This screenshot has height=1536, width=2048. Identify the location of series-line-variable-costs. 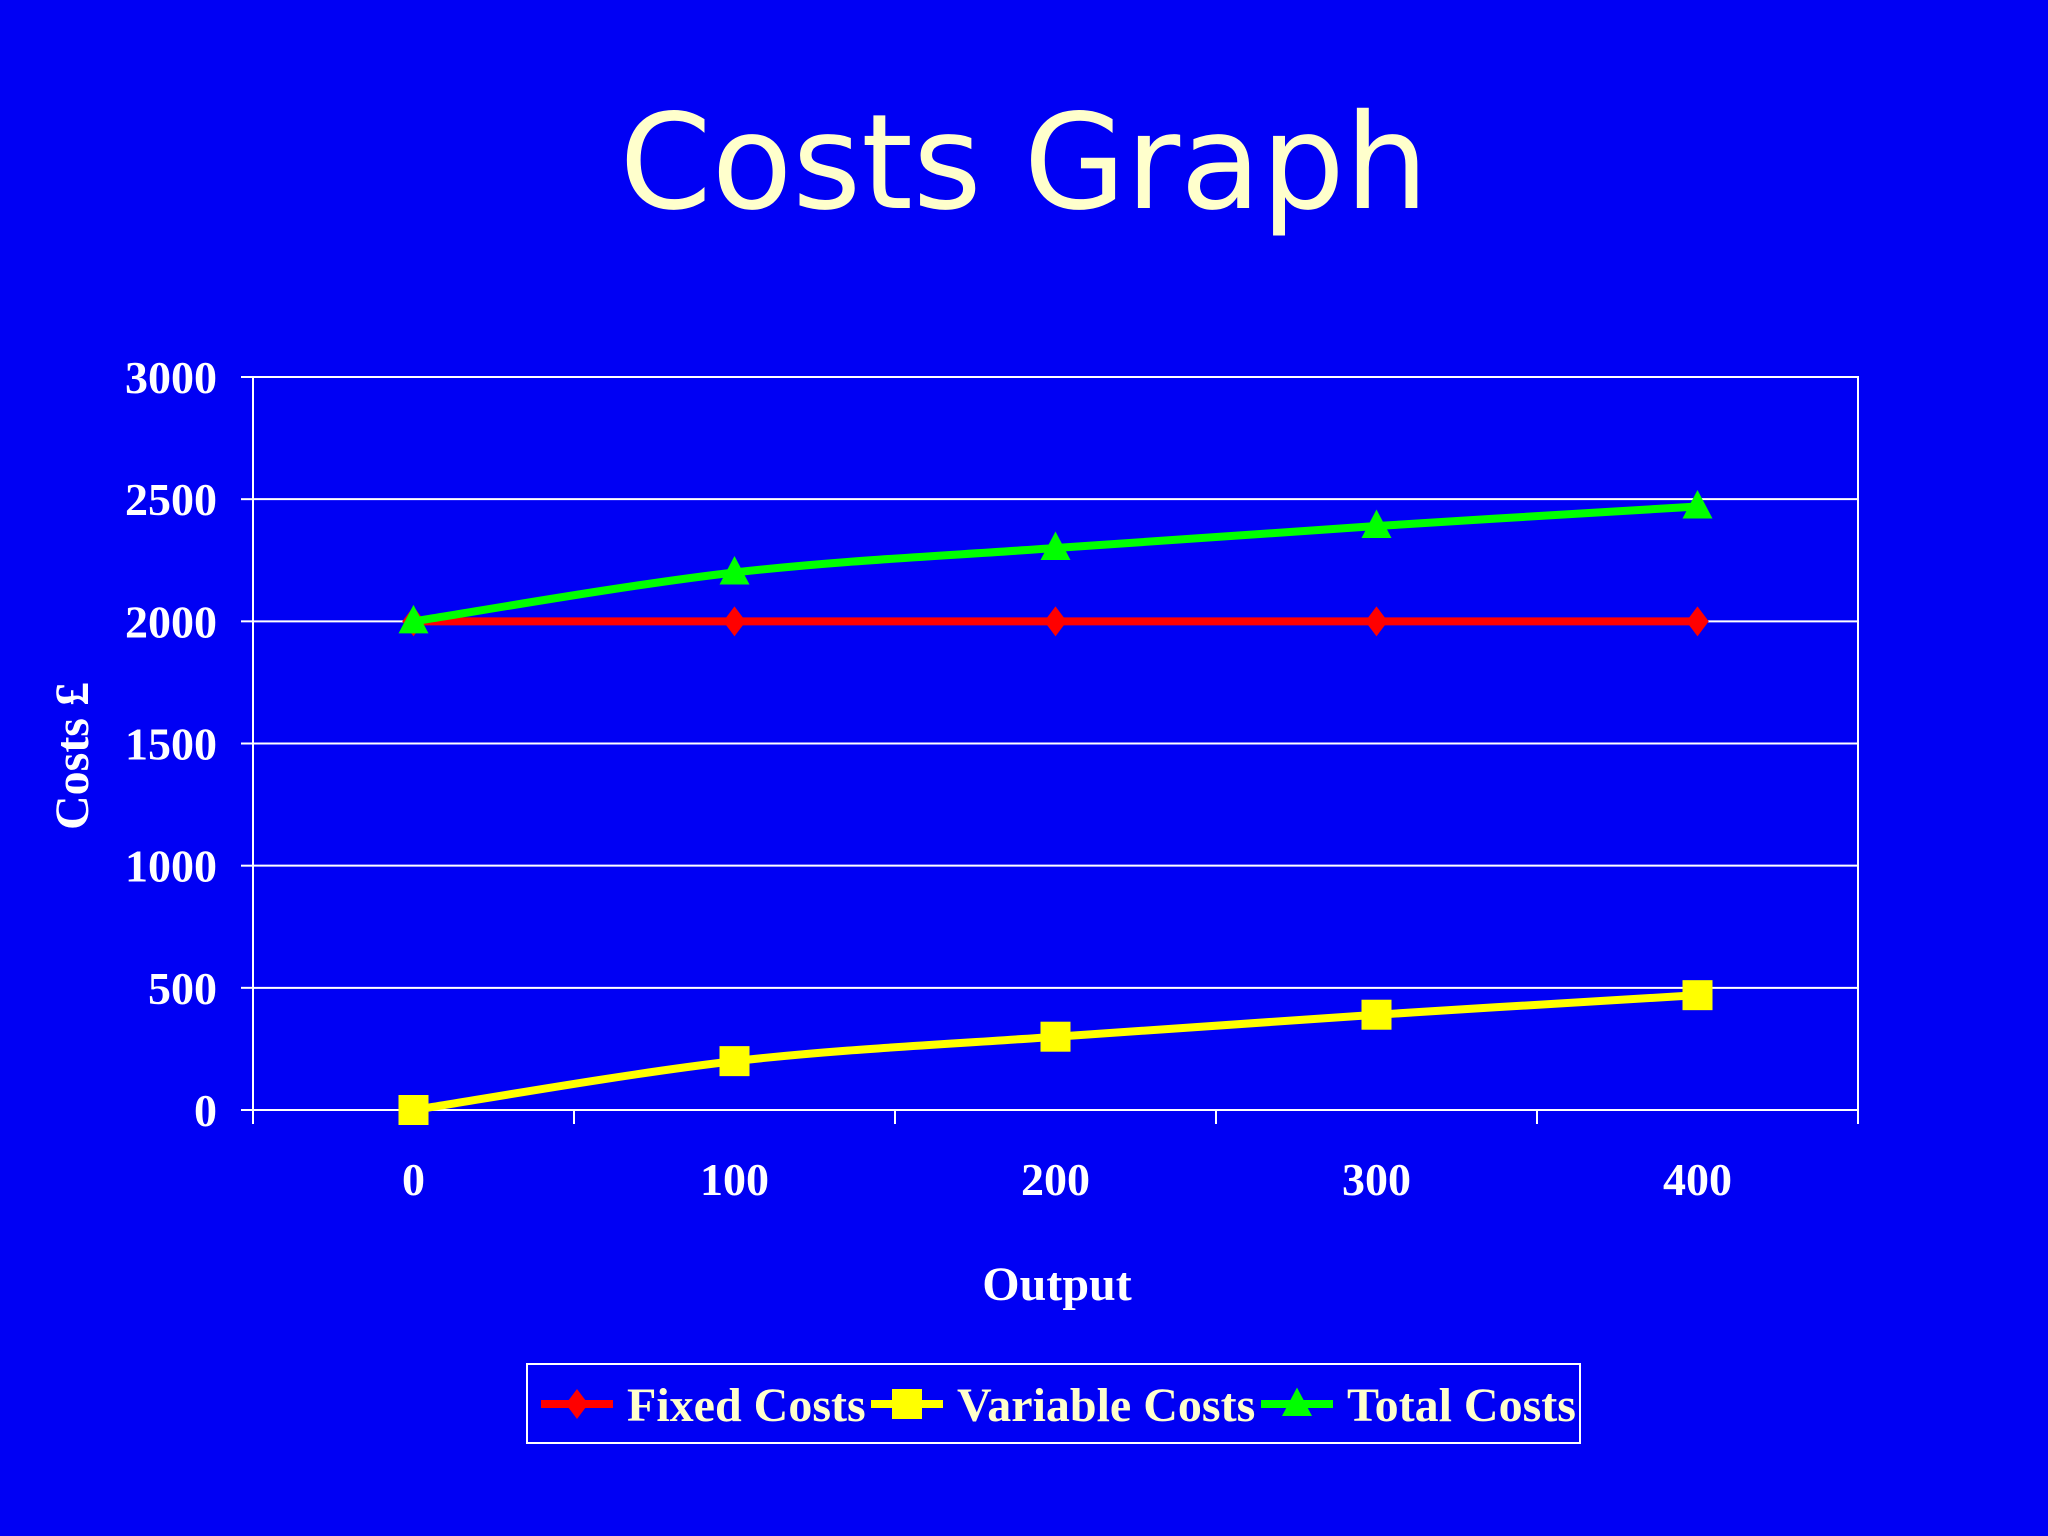
(1055, 1052).